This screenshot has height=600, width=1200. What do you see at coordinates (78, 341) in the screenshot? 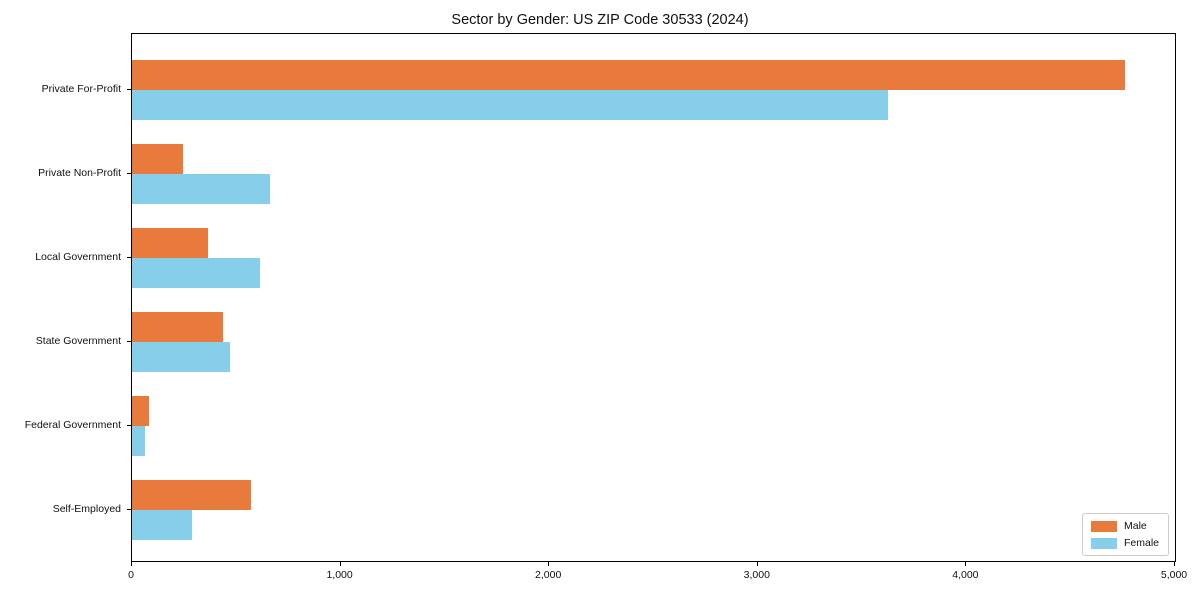
I see `category-label: State Government` at bounding box center [78, 341].